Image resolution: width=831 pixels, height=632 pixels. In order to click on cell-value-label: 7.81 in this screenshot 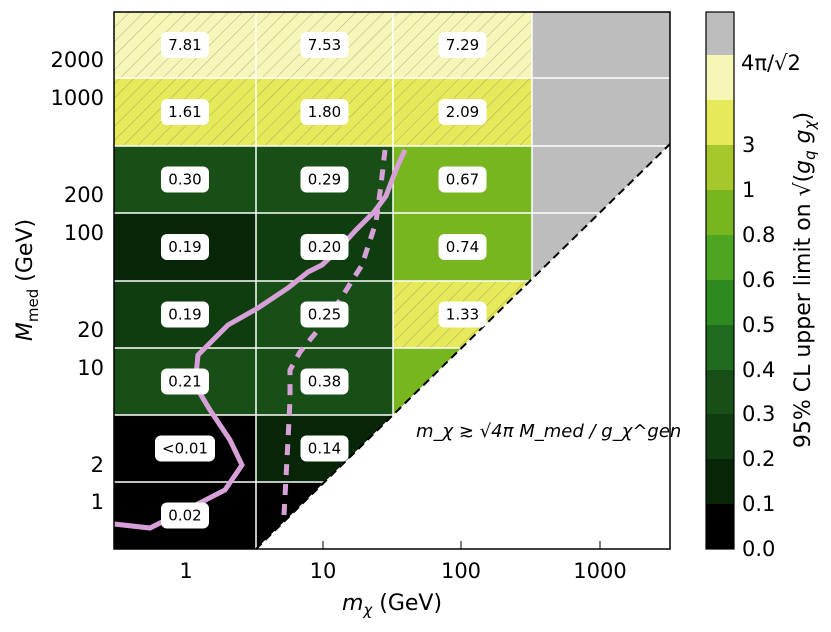, I will do `click(184, 45)`.